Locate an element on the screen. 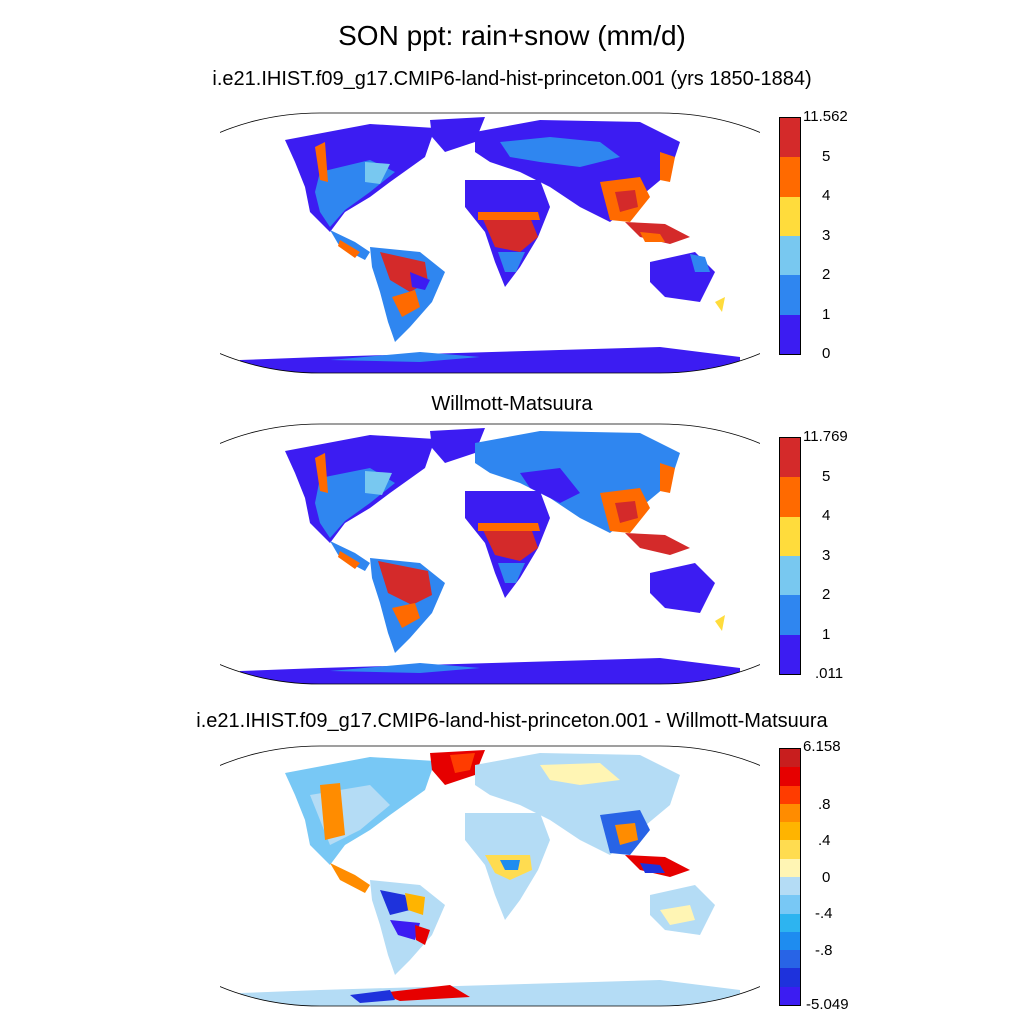 The image size is (1024, 1024). panel-title-obs: Willmott-Matsuura is located at coordinates (512, 404).